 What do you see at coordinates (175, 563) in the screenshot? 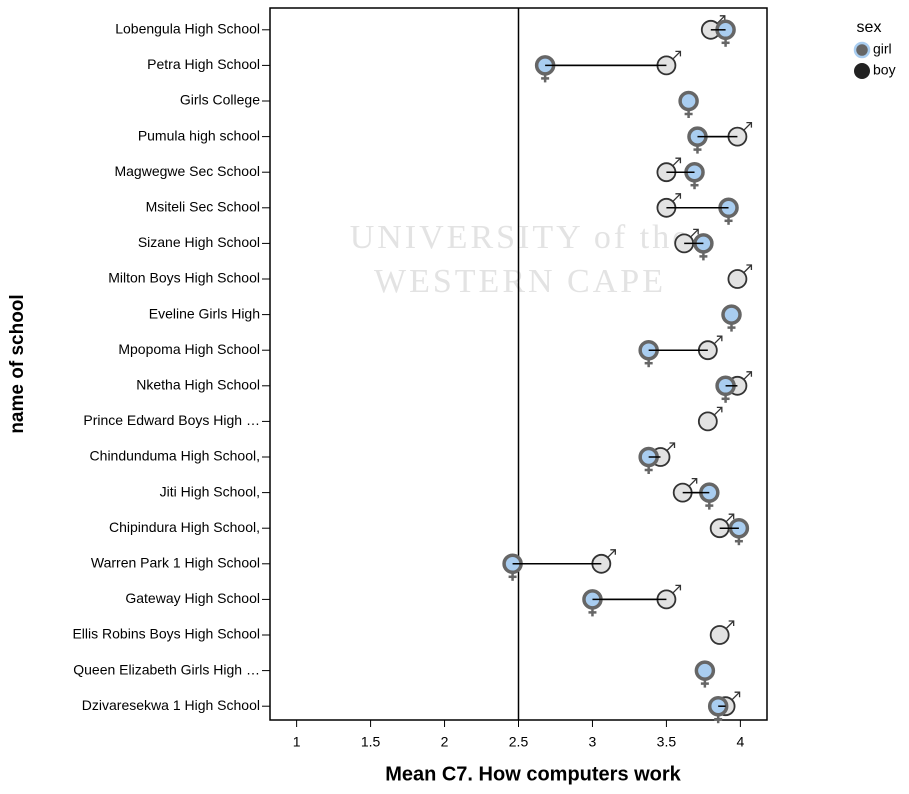
I see `y-tick-label: Warren Park 1 High School` at bounding box center [175, 563].